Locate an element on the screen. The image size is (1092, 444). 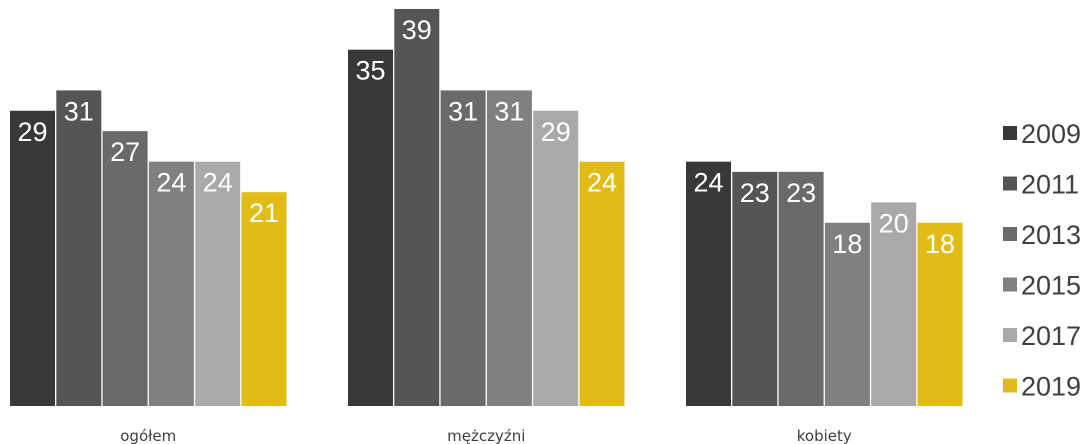
bar-ogółem-2013 is located at coordinates (125, 268).